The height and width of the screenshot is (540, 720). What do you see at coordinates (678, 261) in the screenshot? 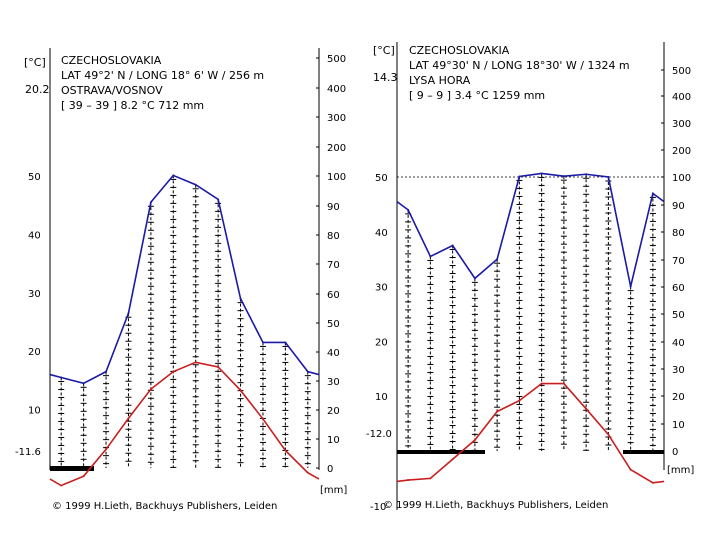
I see `precip-tick-label: 70` at bounding box center [678, 261].